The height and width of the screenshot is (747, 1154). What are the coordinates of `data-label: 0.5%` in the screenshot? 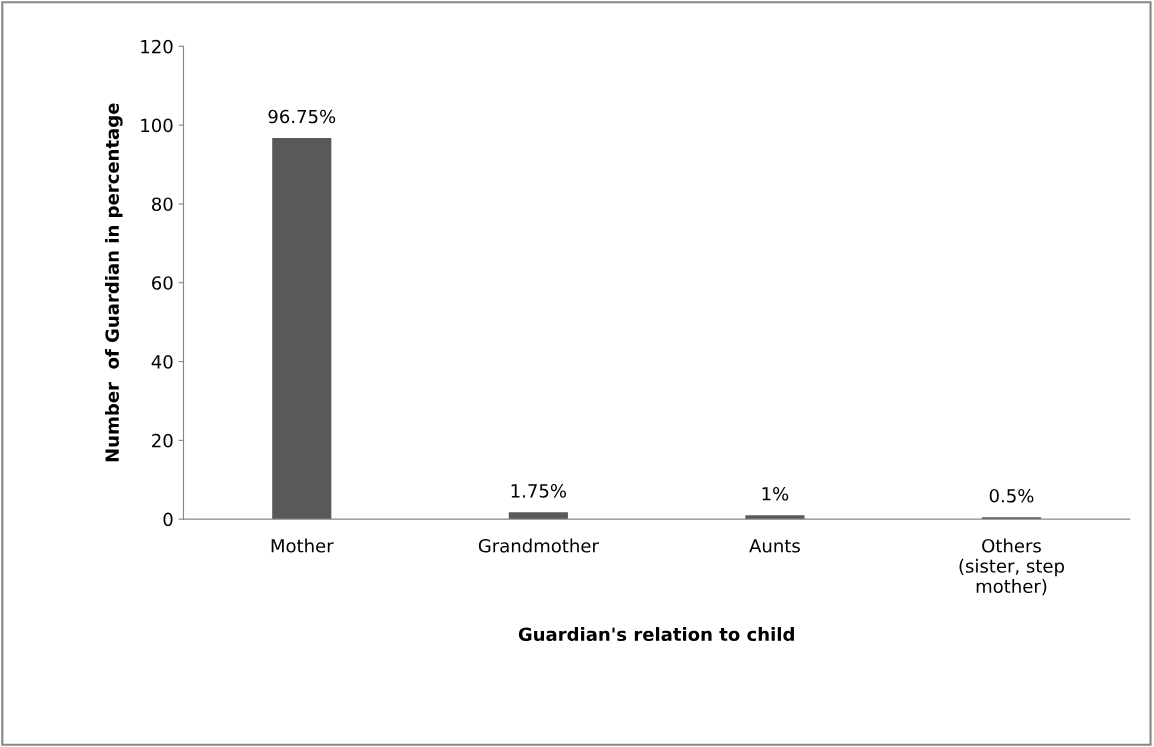 It's located at (1011, 495).